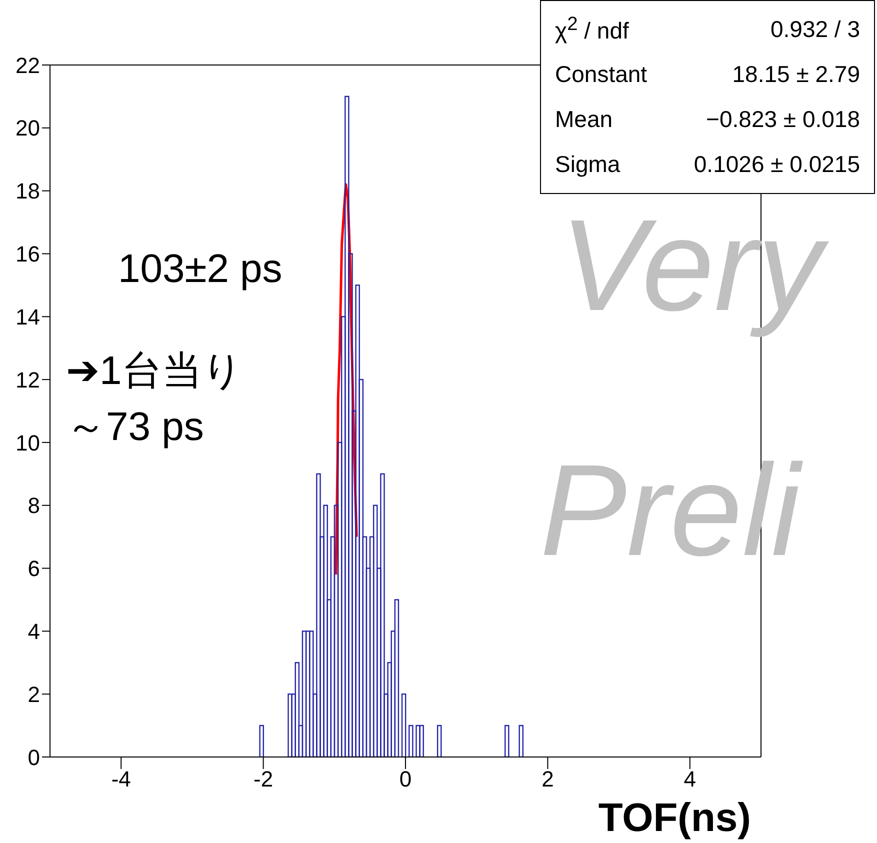 This screenshot has width=877, height=843. Describe the element at coordinates (264, 779) in the screenshot. I see `x-tick-label: -2` at that location.